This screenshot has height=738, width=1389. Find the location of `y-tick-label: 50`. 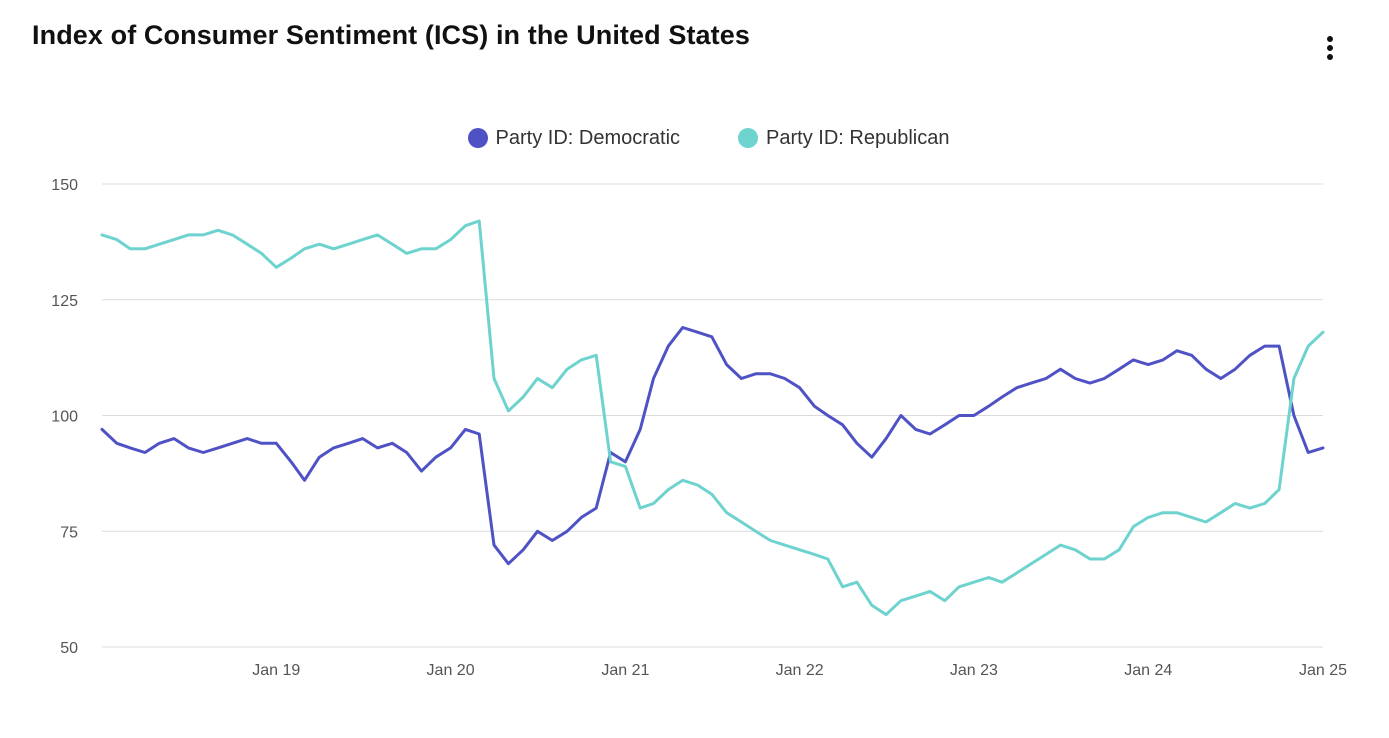

y-tick-label: 50 is located at coordinates (69, 648).